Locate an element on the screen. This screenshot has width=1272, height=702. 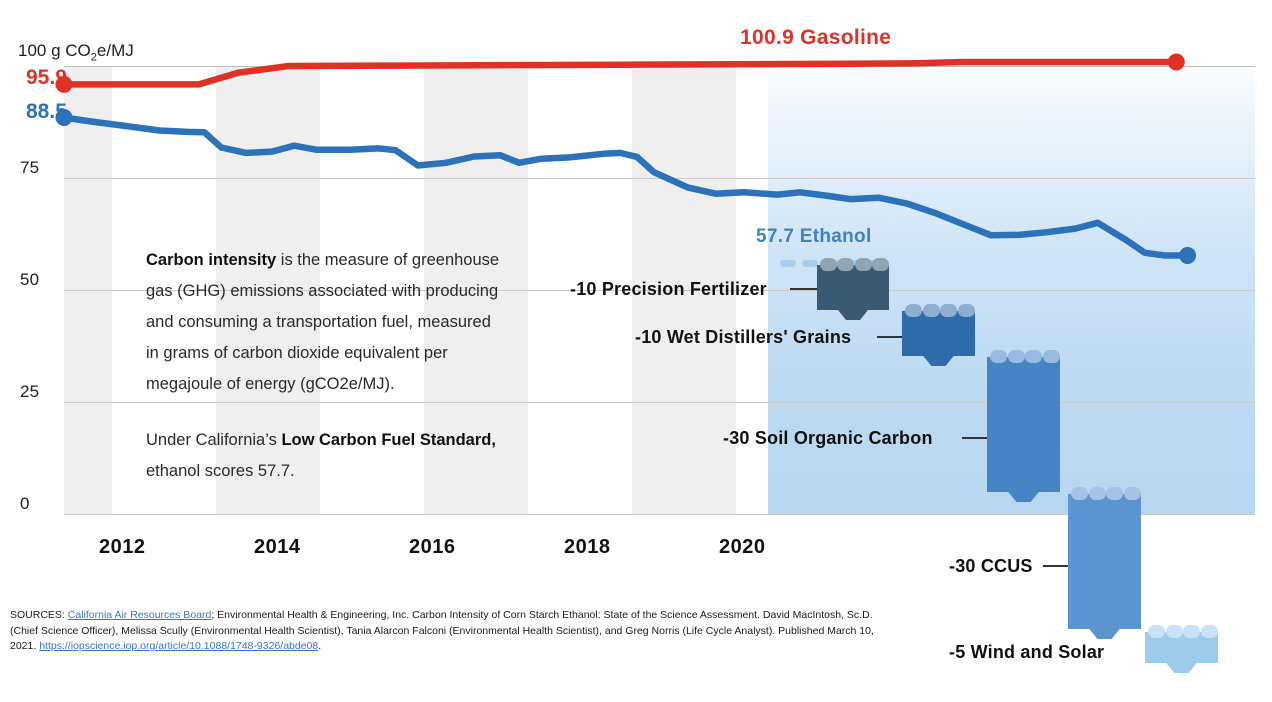
sources-link-carb: California Air Resources Board is located at coordinates (139, 615).